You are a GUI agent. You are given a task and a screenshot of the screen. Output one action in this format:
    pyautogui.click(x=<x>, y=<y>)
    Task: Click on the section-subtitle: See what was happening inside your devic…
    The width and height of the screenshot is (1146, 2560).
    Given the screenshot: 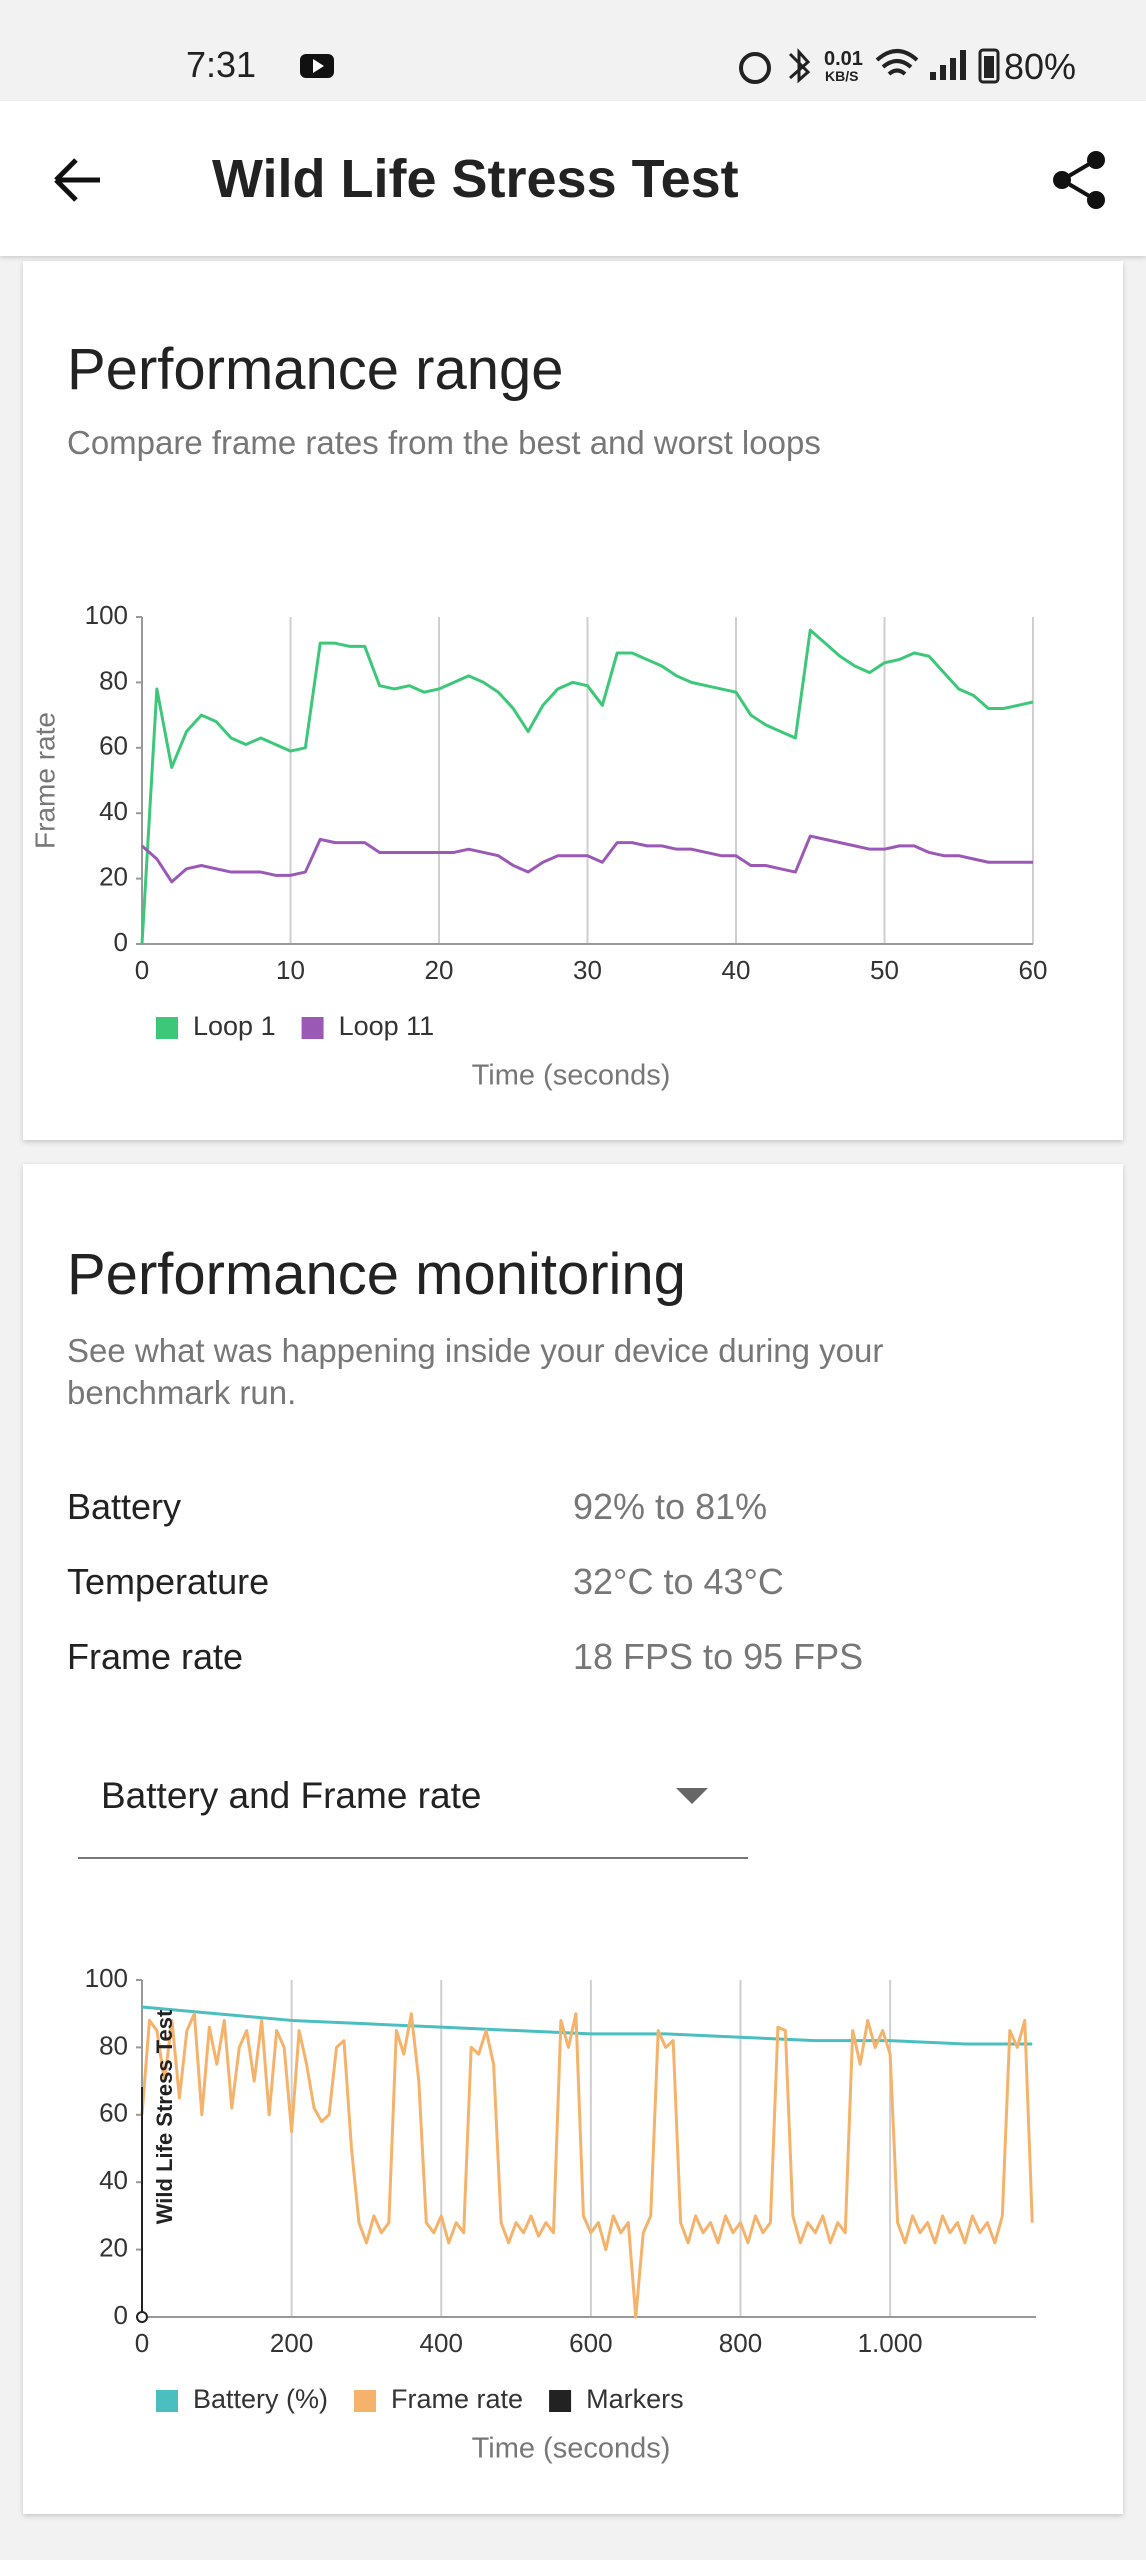 What is the action you would take?
    pyautogui.click(x=475, y=1371)
    